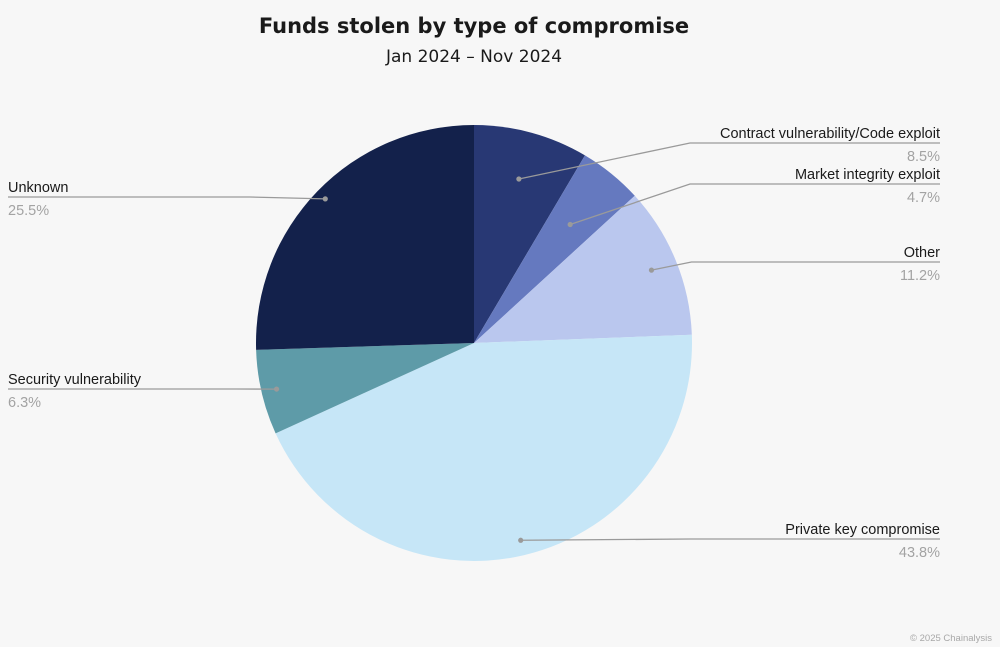 The width and height of the screenshot is (1000, 647). I want to click on slice-label-other: Other, so click(922, 253).